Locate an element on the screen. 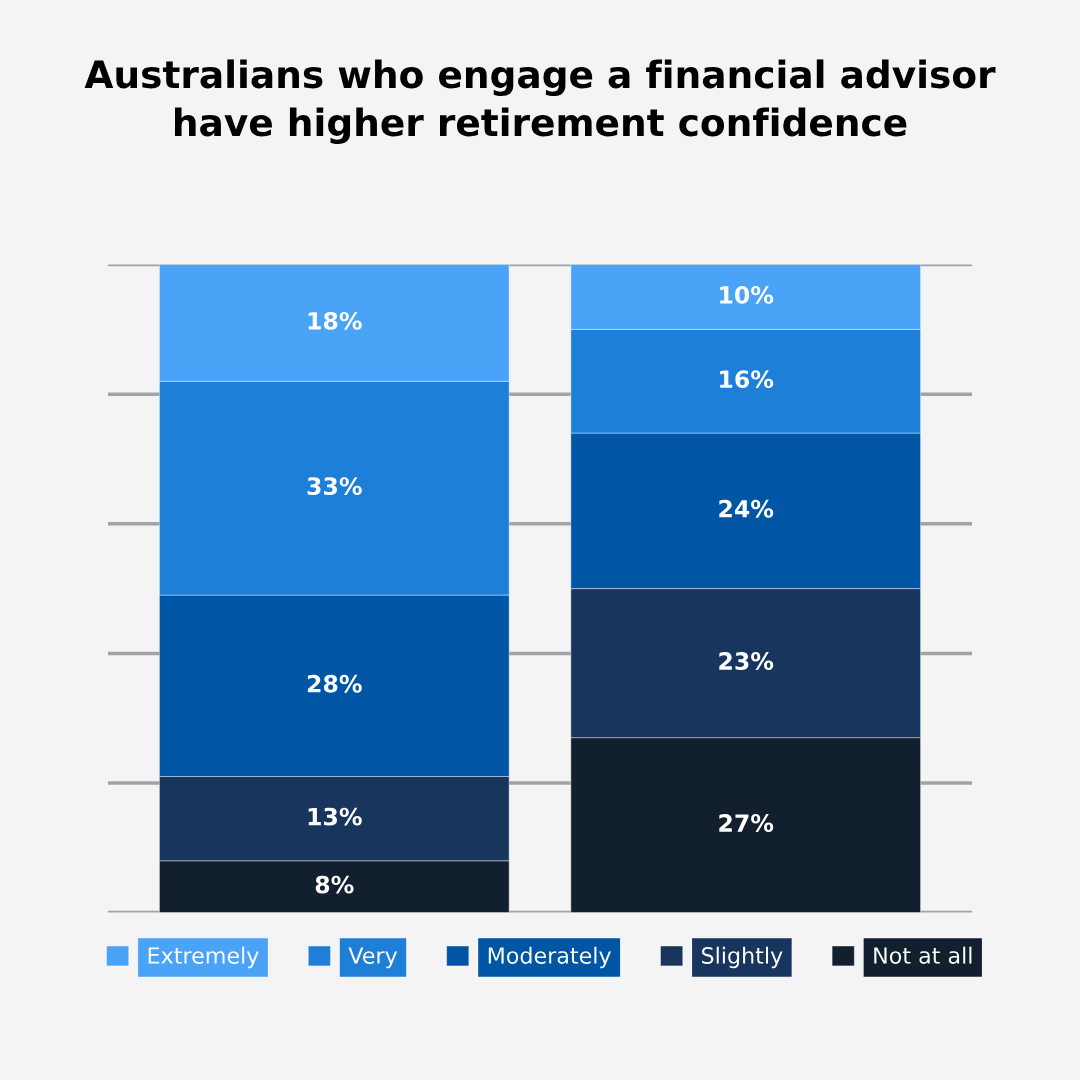  legend-label: Moderately is located at coordinates (549, 957).